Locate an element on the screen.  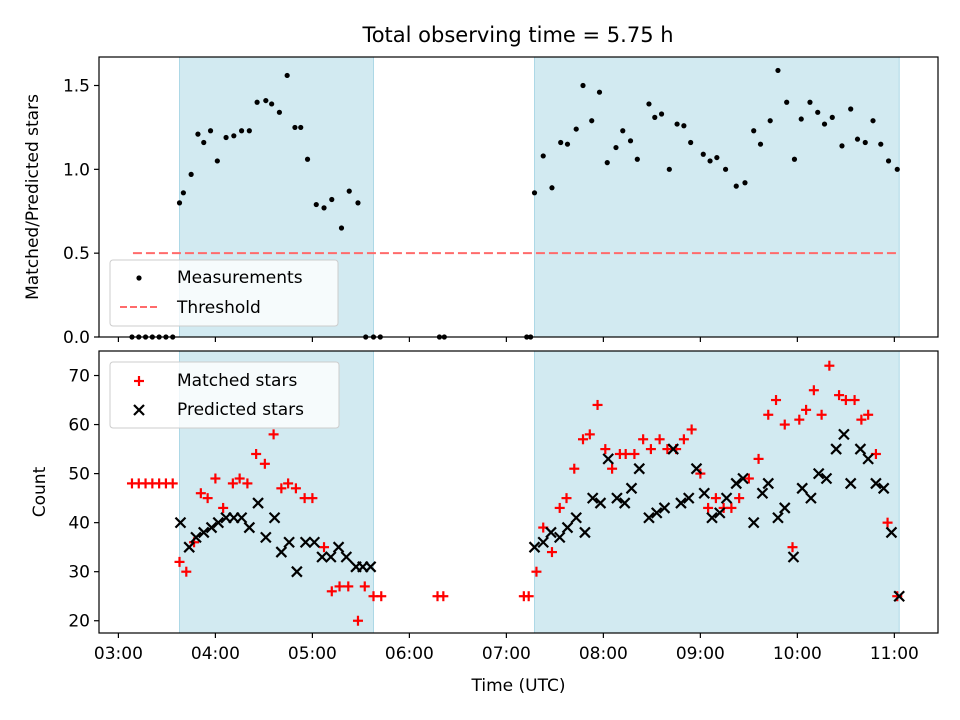
top-x-ticks is located at coordinates (506, 339).